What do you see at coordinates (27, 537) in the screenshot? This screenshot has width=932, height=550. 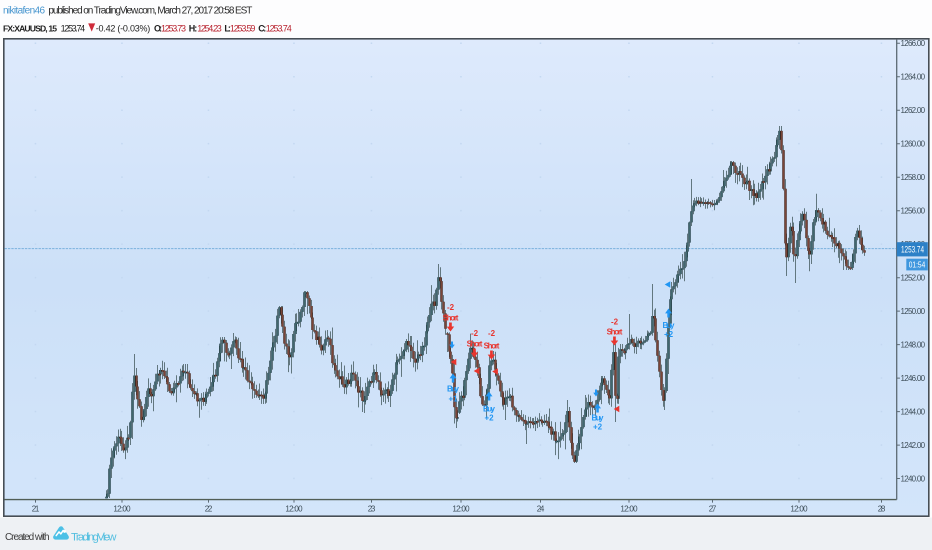 I see `svg-text: Created with` at bounding box center [27, 537].